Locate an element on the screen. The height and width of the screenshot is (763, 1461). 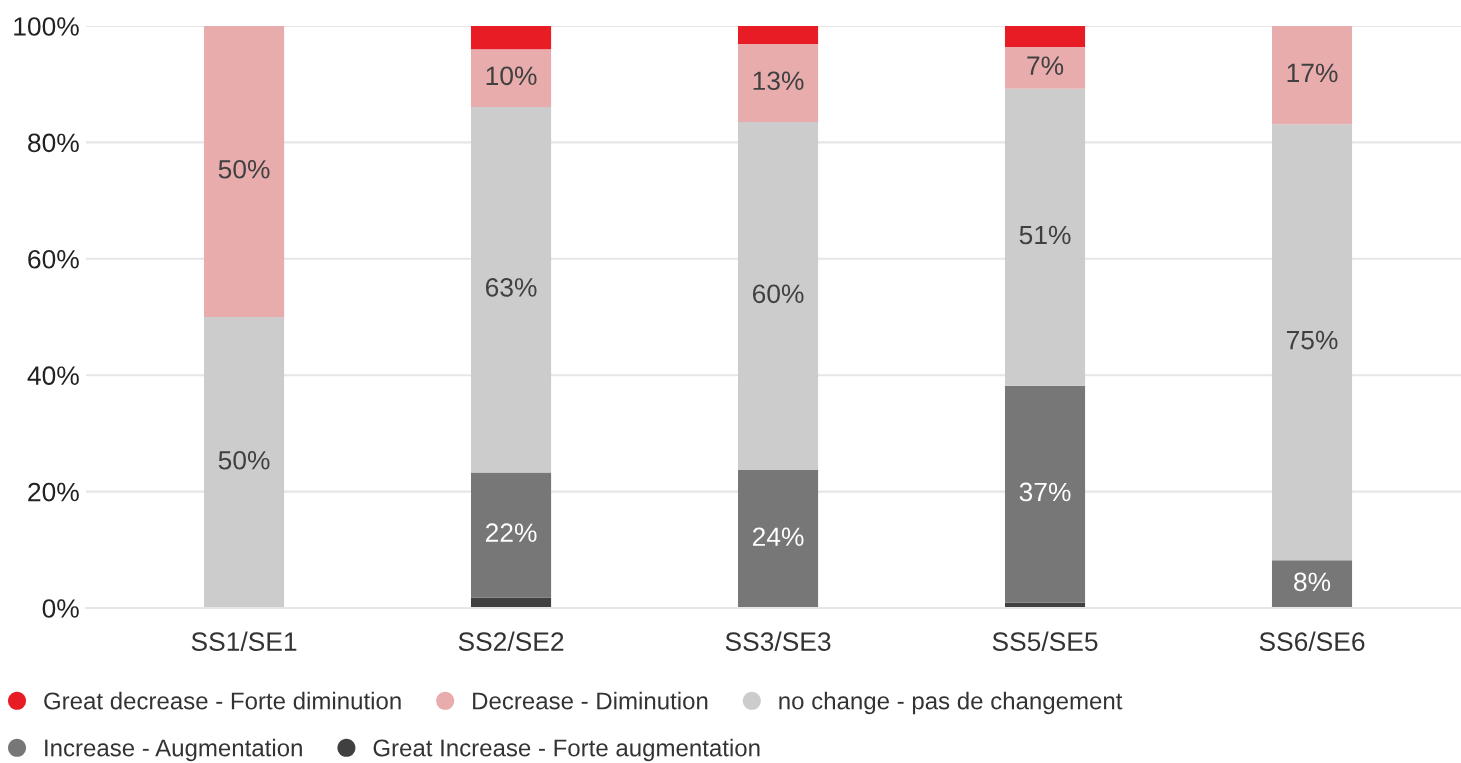
data-label: 75% is located at coordinates (1312, 340).